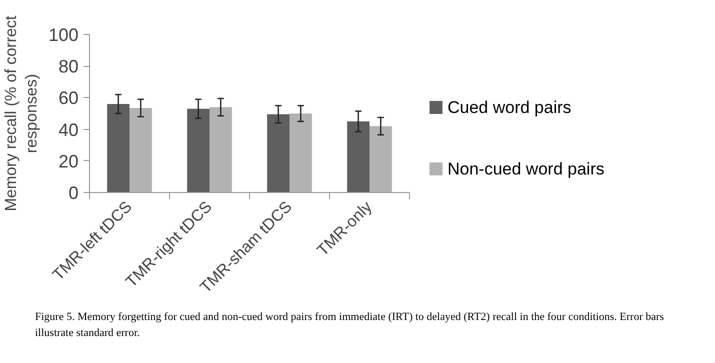 The height and width of the screenshot is (363, 715). Describe the element at coordinates (63, 35) in the screenshot. I see `y-tick-label: 100` at that location.